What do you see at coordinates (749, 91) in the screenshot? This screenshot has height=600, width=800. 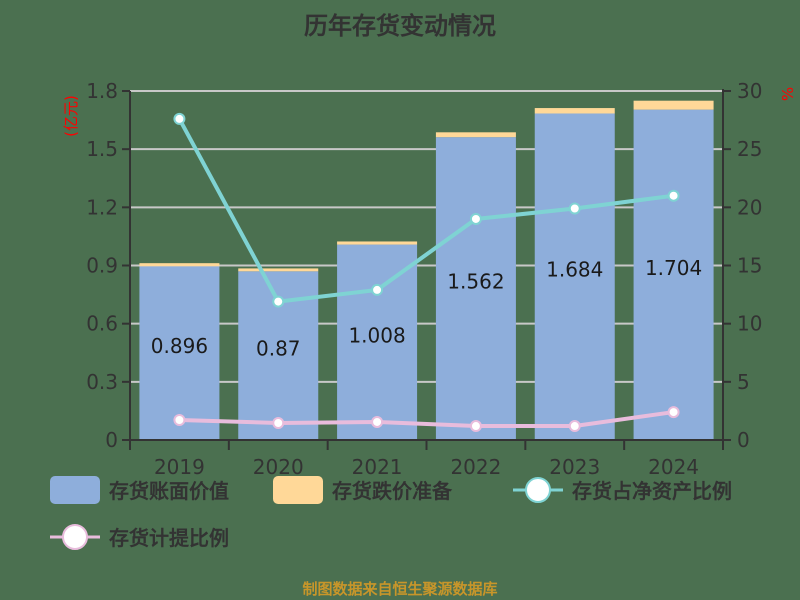 I see `right-axis-tick-label: 30` at bounding box center [749, 91].